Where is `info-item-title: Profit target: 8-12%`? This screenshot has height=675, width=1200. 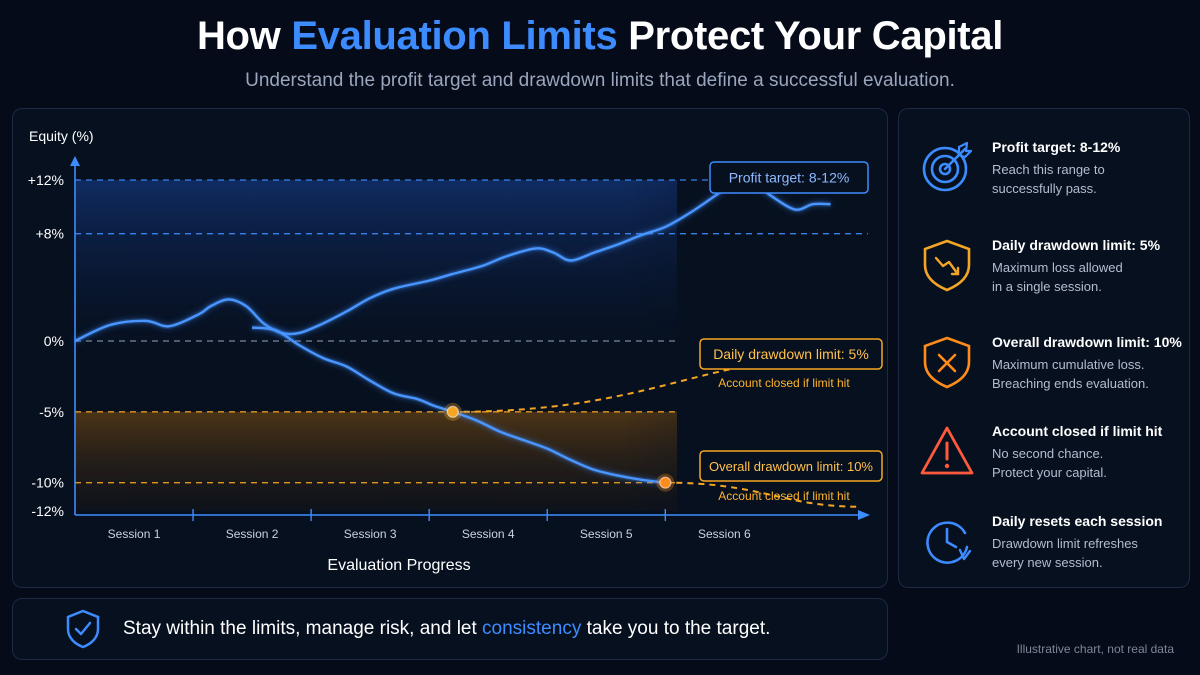
info-item-title: Profit target: 8-12% is located at coordinates (1056, 147).